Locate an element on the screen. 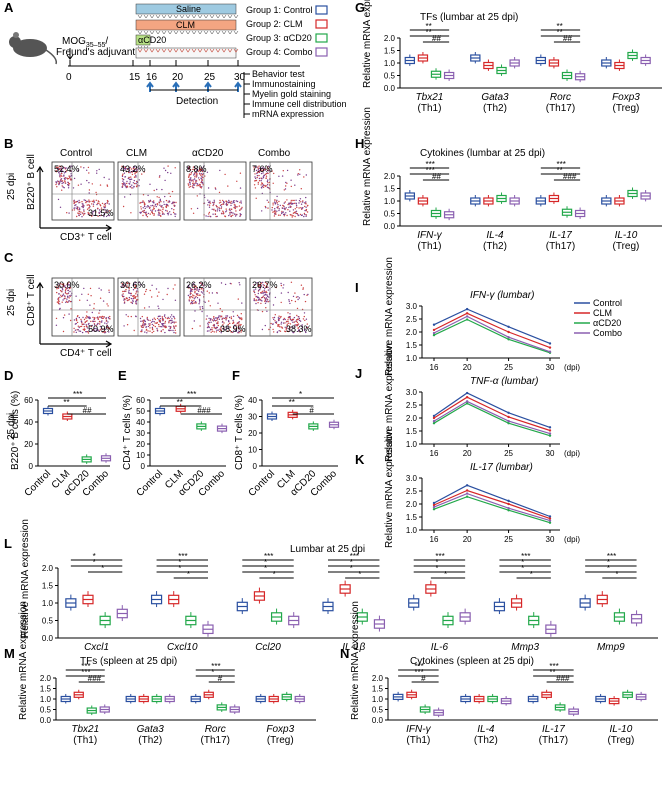 The height and width of the screenshot is (801, 669). treatment-bar-label-0: Saline is located at coordinates (188, 9).